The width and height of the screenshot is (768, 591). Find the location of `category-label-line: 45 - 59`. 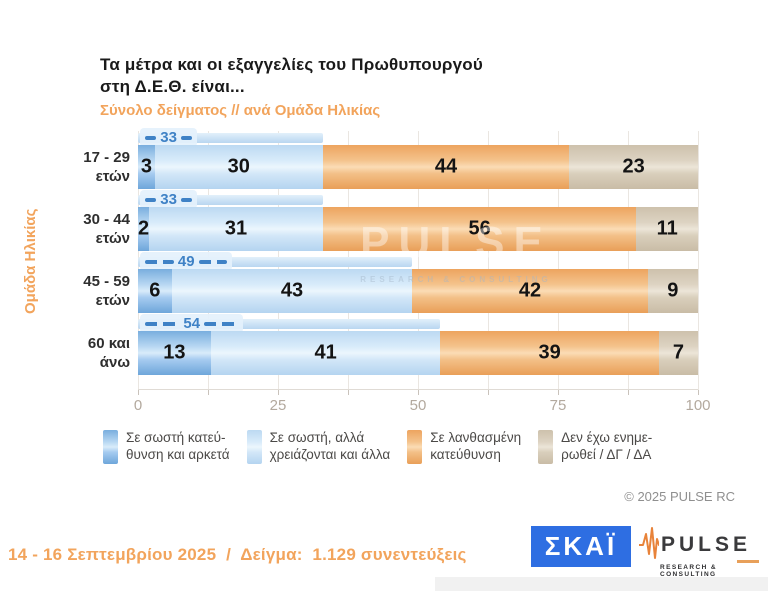

category-label-line: 45 - 59 is located at coordinates (106, 281).